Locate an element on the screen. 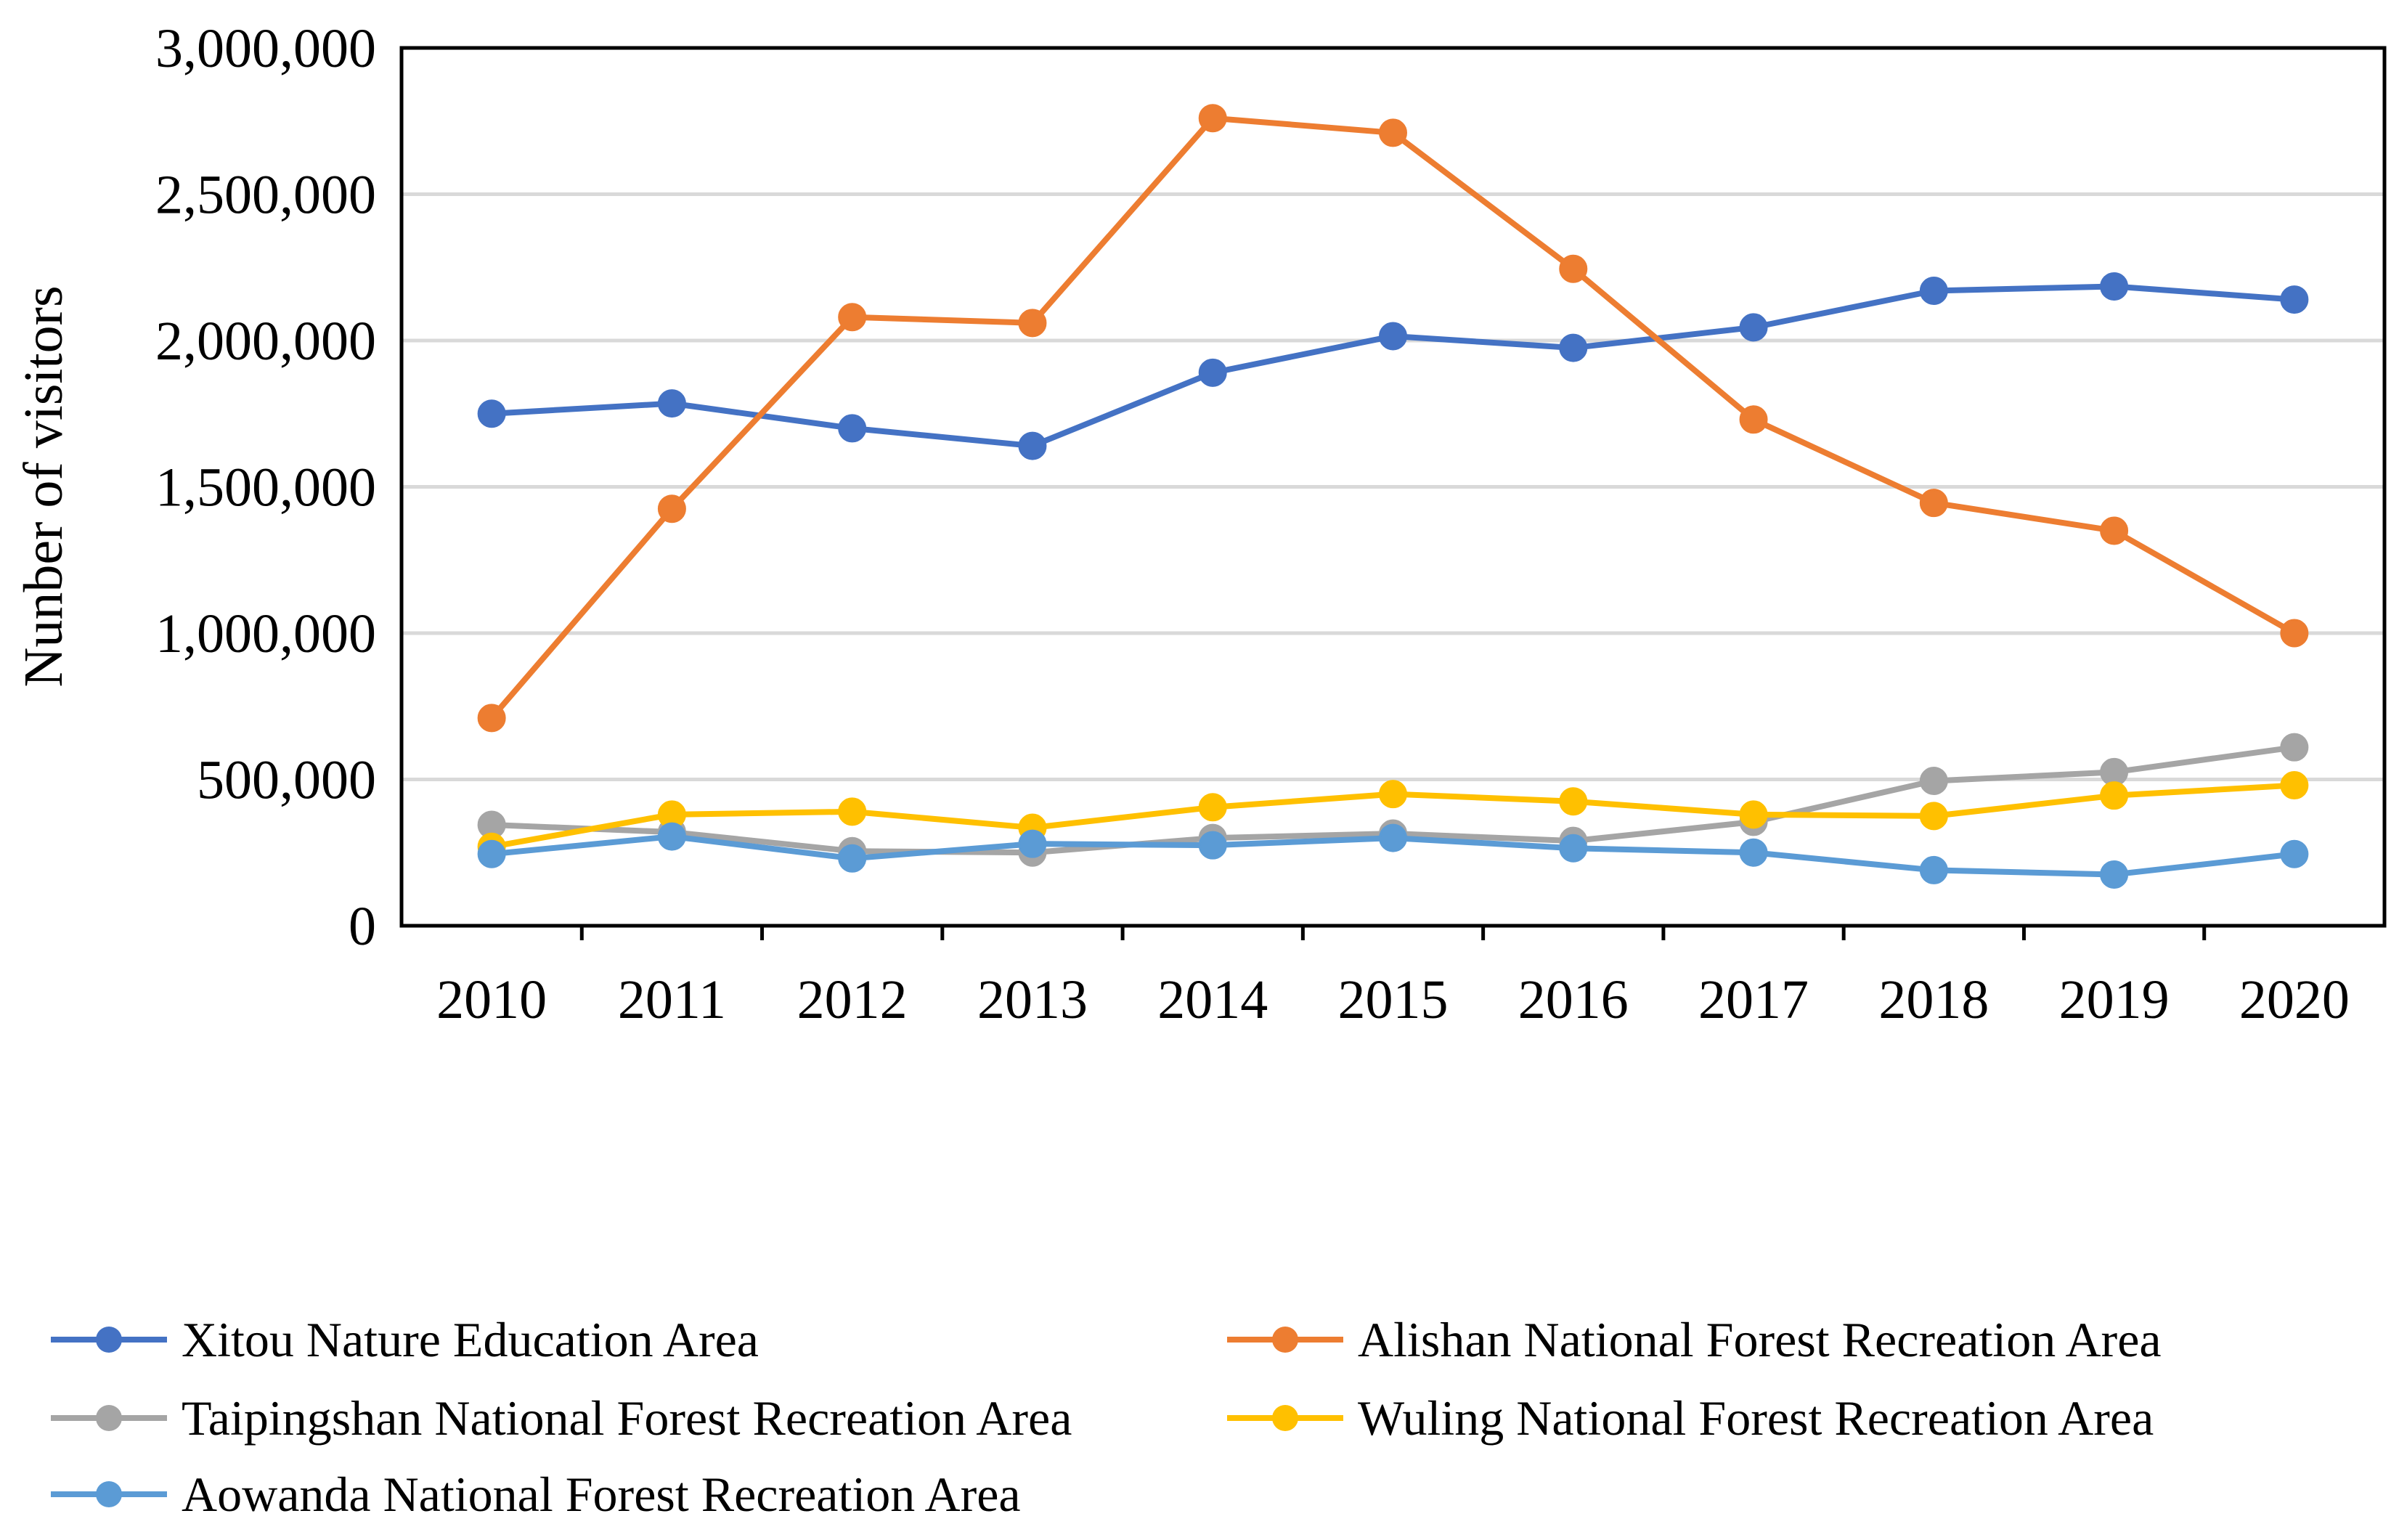  y-tick-label: 1,500,000 is located at coordinates (265, 487).